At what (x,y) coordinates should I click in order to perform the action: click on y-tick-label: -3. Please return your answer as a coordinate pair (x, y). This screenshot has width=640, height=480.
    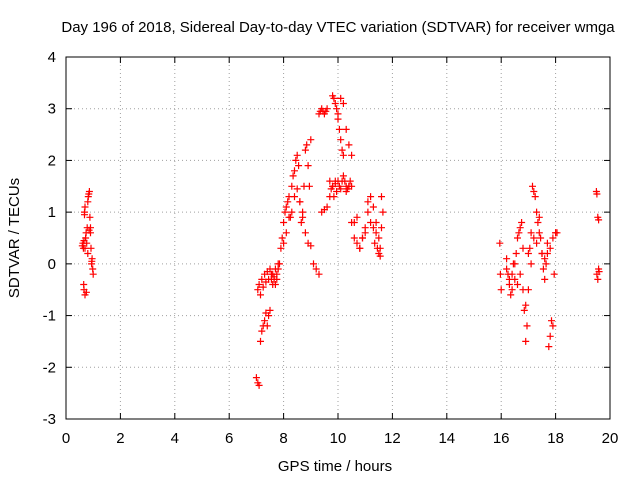
    Looking at the image, I should click on (49, 419).